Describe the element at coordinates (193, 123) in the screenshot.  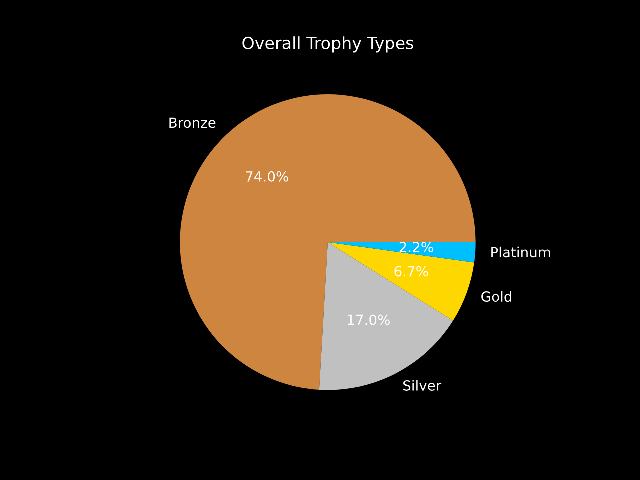
I see `slice-label: Bronze` at that location.